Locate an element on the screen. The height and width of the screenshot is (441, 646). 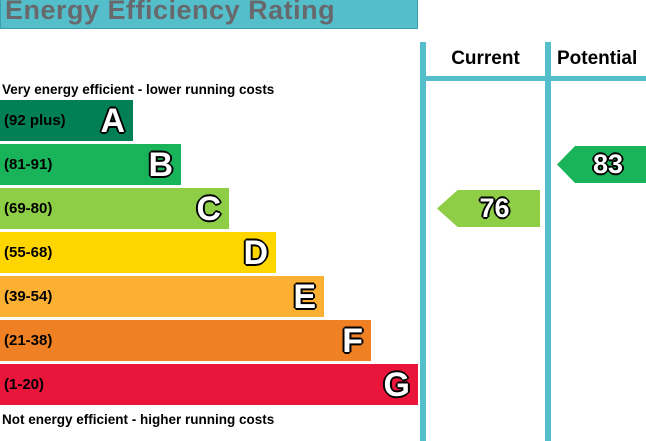
band-range-label: (55-68) is located at coordinates (28, 252).